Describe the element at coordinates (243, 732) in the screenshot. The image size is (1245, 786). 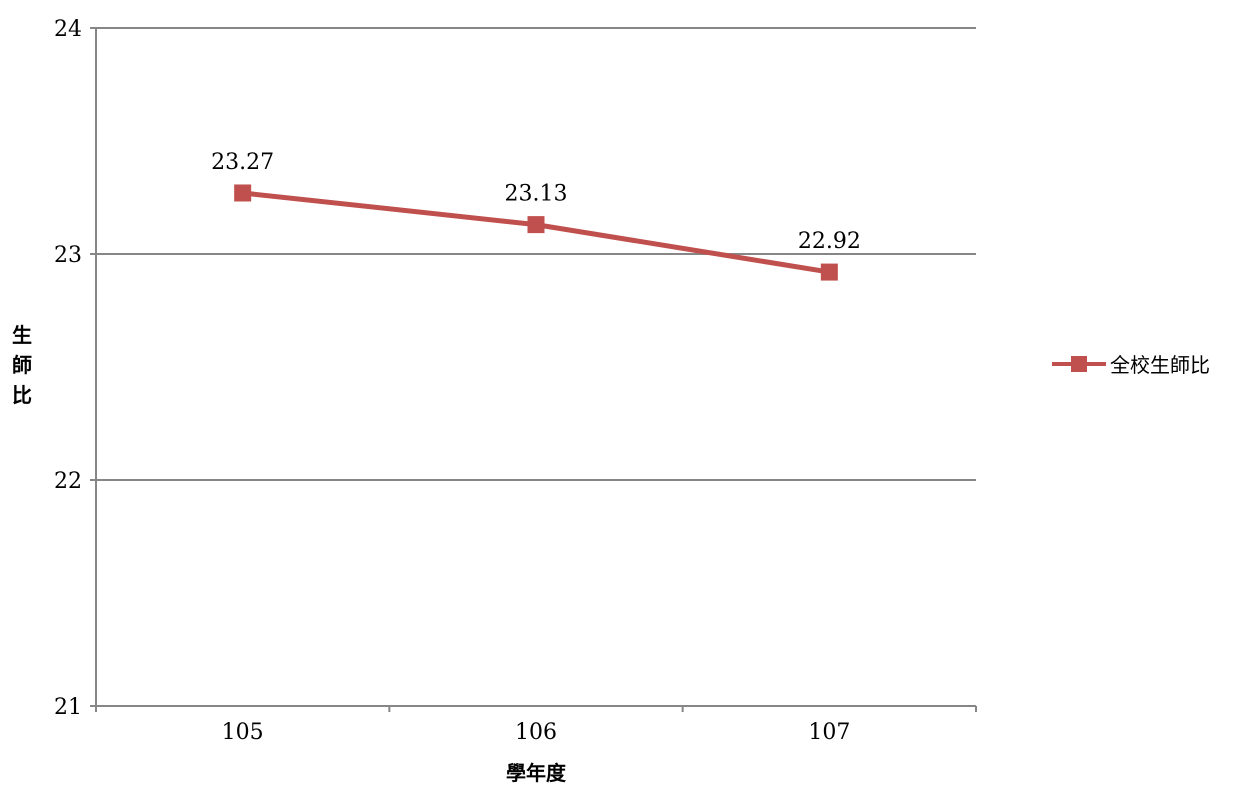
I see `x-tick-label: 105` at that location.